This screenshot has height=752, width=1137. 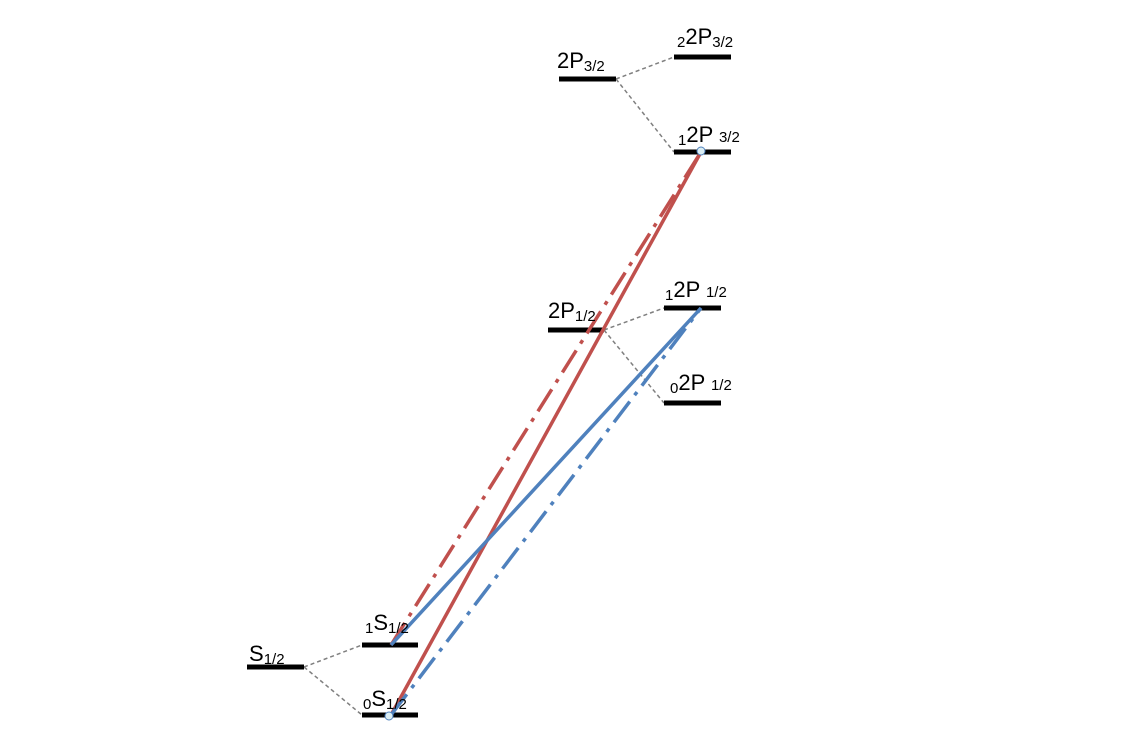 What do you see at coordinates (645, 68) in the screenshot?
I see `connector-p32-to-p32-f2` at bounding box center [645, 68].